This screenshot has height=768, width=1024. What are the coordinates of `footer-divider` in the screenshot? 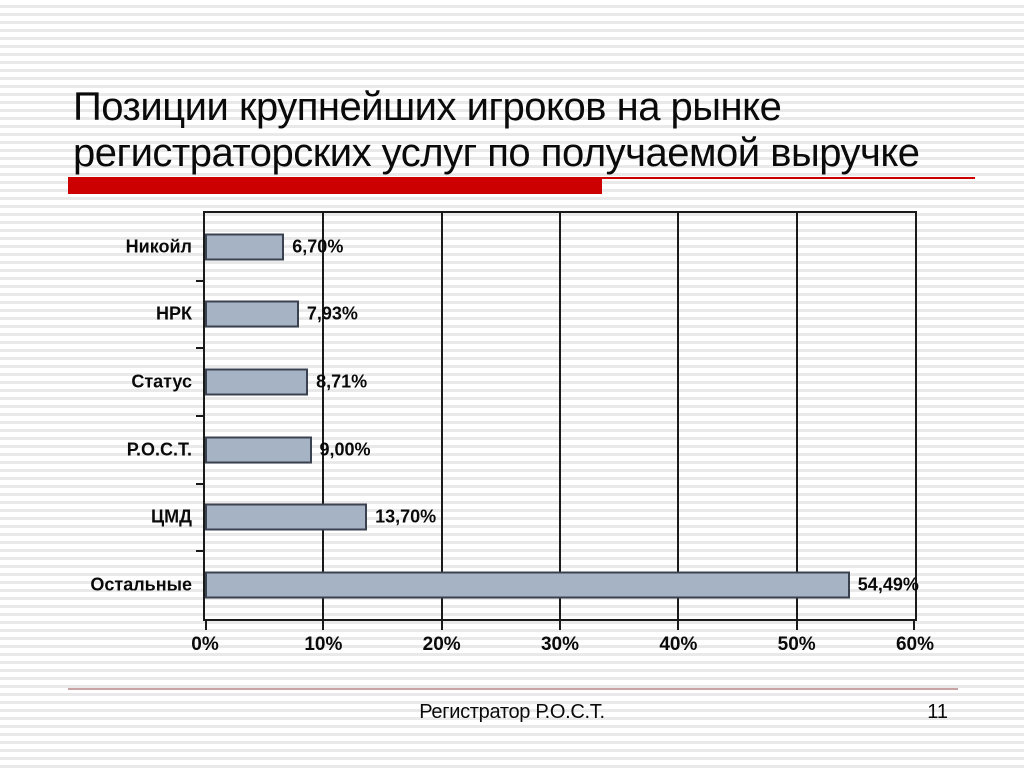 It's located at (513, 689).